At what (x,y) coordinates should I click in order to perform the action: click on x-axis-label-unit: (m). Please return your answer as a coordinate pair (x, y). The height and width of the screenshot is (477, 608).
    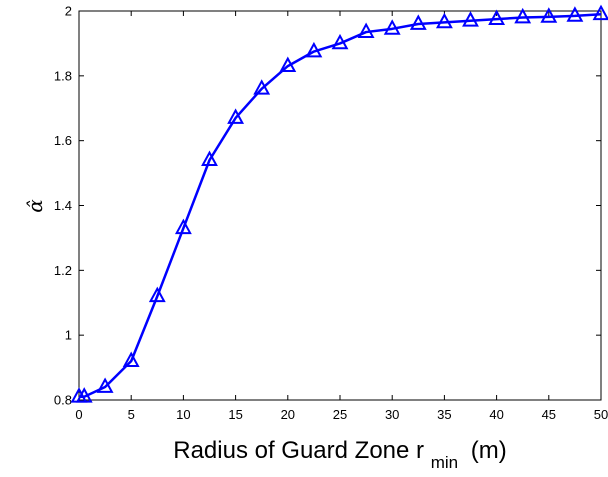
    Looking at the image, I should click on (489, 450).